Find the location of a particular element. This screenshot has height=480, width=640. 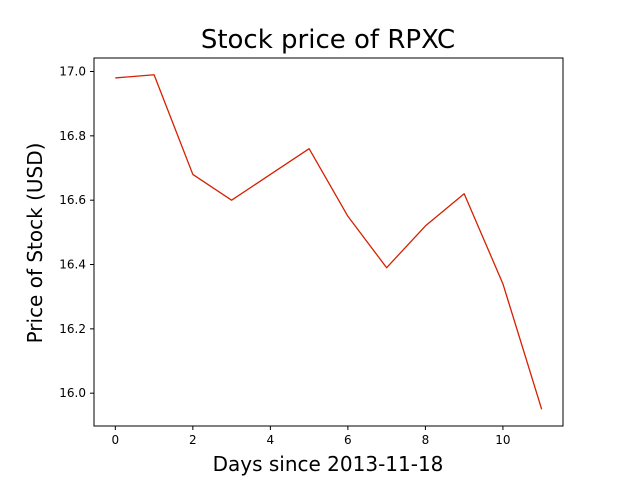

y-tick-label: 16.2 is located at coordinates (72, 329).